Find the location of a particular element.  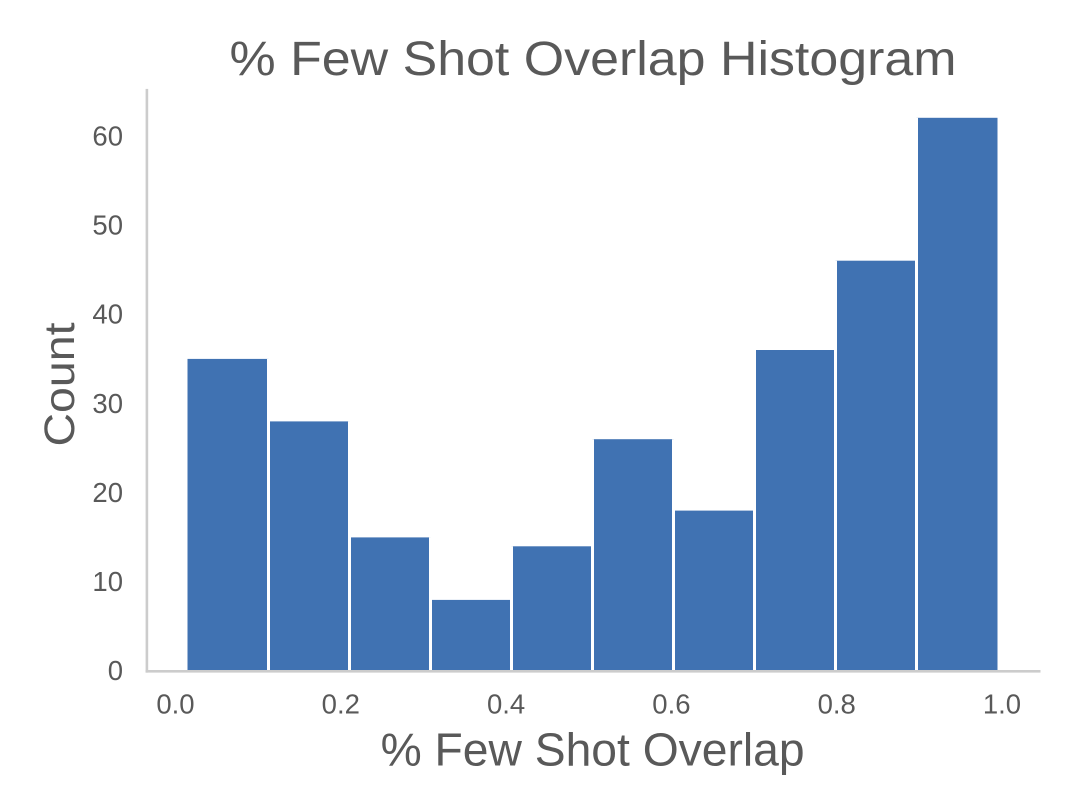

svg-text: 0.4 is located at coordinates (506, 703).